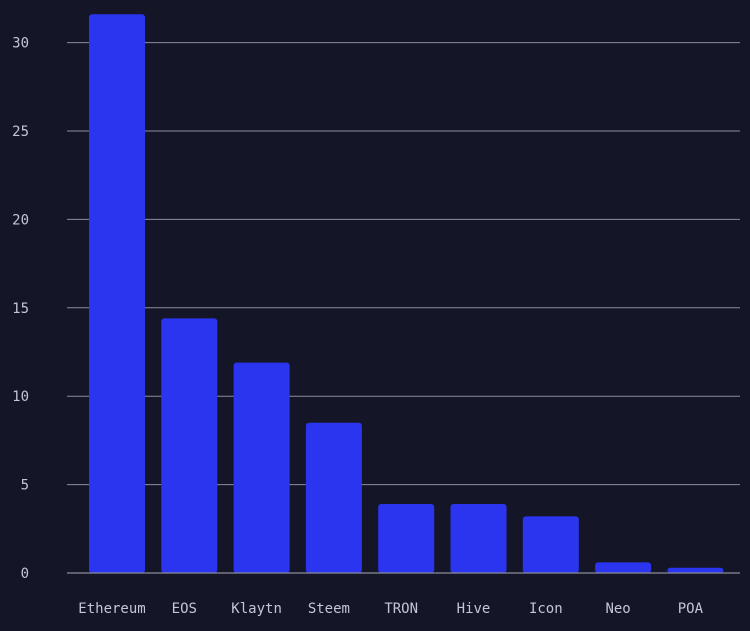  Describe the element at coordinates (401, 609) in the screenshot. I see `x-tick-label: TRON` at that location.